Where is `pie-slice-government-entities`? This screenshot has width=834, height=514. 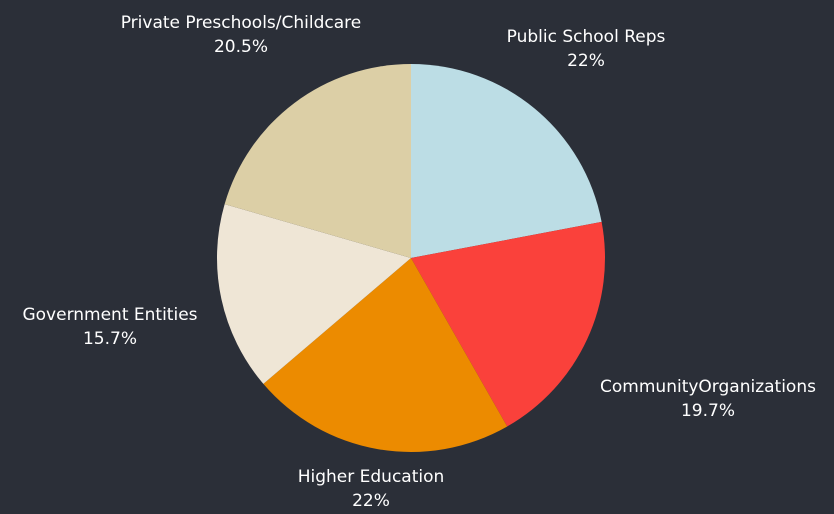
pie-slice-government-entities is located at coordinates (313, 294).